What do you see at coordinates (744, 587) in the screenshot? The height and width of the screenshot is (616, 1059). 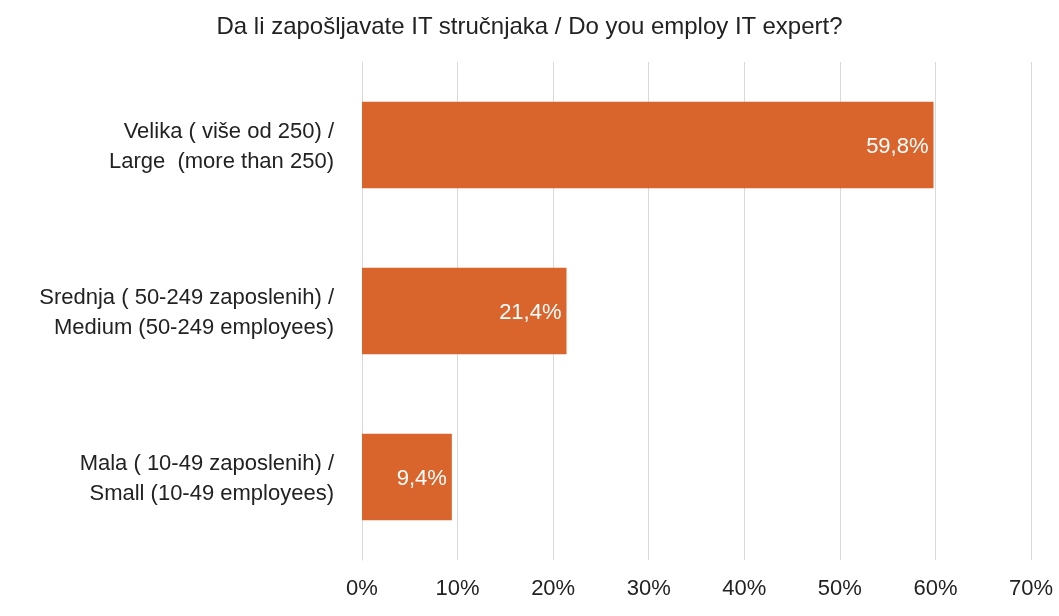 I see `x-tick-label: 40%` at bounding box center [744, 587].